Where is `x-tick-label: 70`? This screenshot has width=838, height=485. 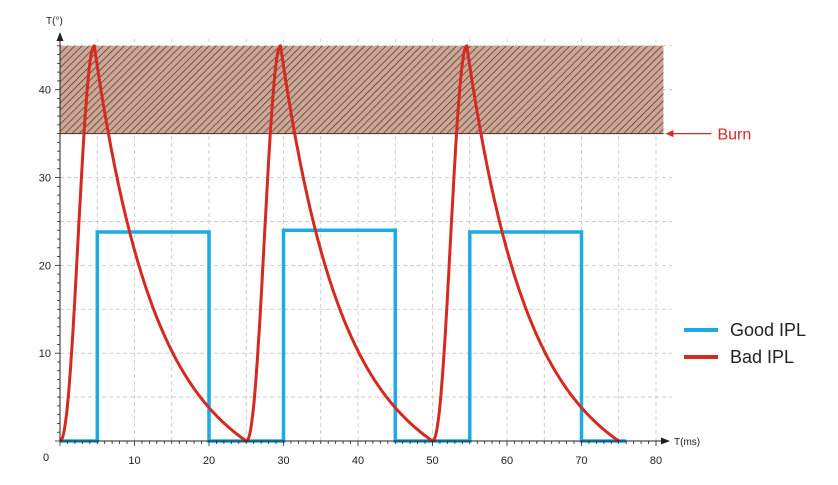 x-tick-label: 70 is located at coordinates (581, 461).